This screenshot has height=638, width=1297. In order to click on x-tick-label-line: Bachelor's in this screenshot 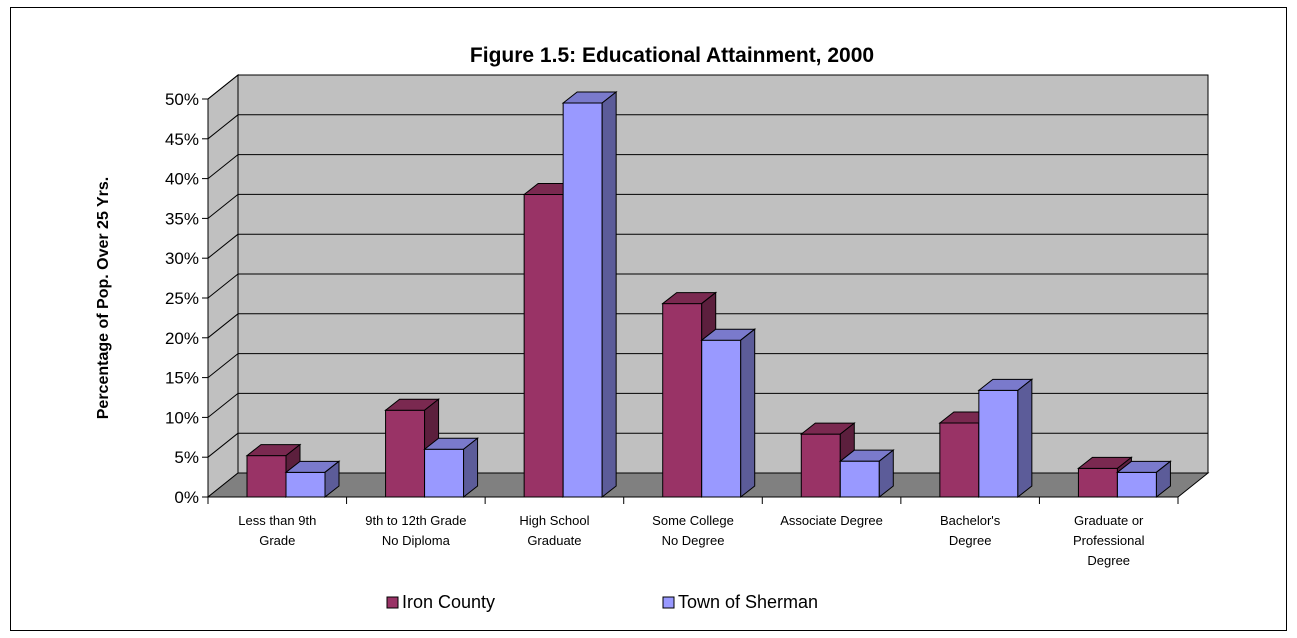, I will do `click(970, 520)`.